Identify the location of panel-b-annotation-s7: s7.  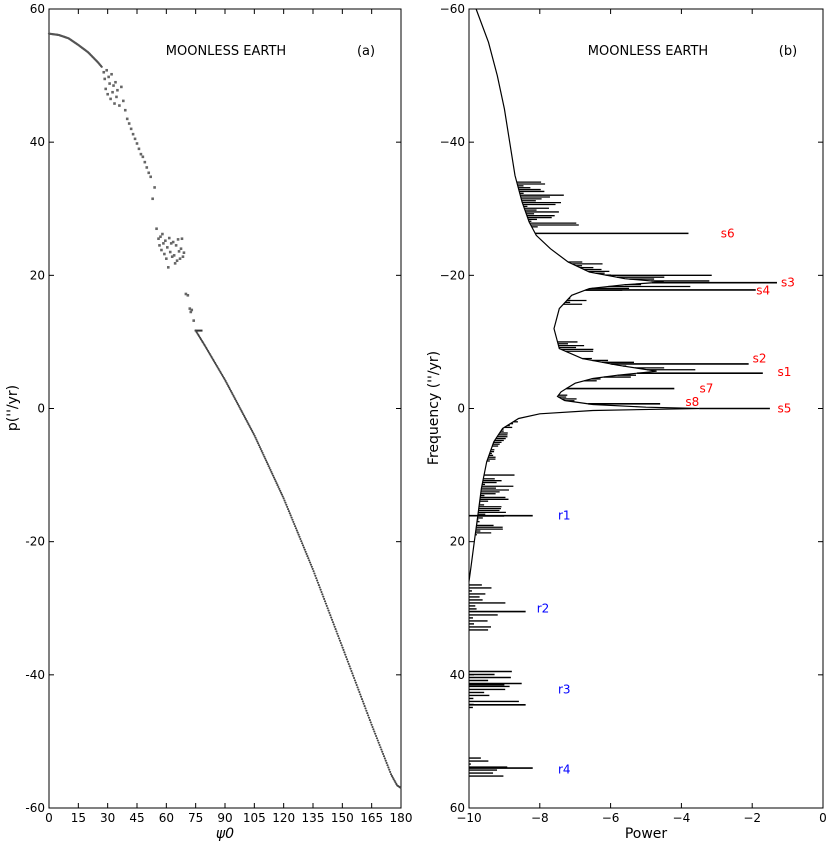
(707, 389).